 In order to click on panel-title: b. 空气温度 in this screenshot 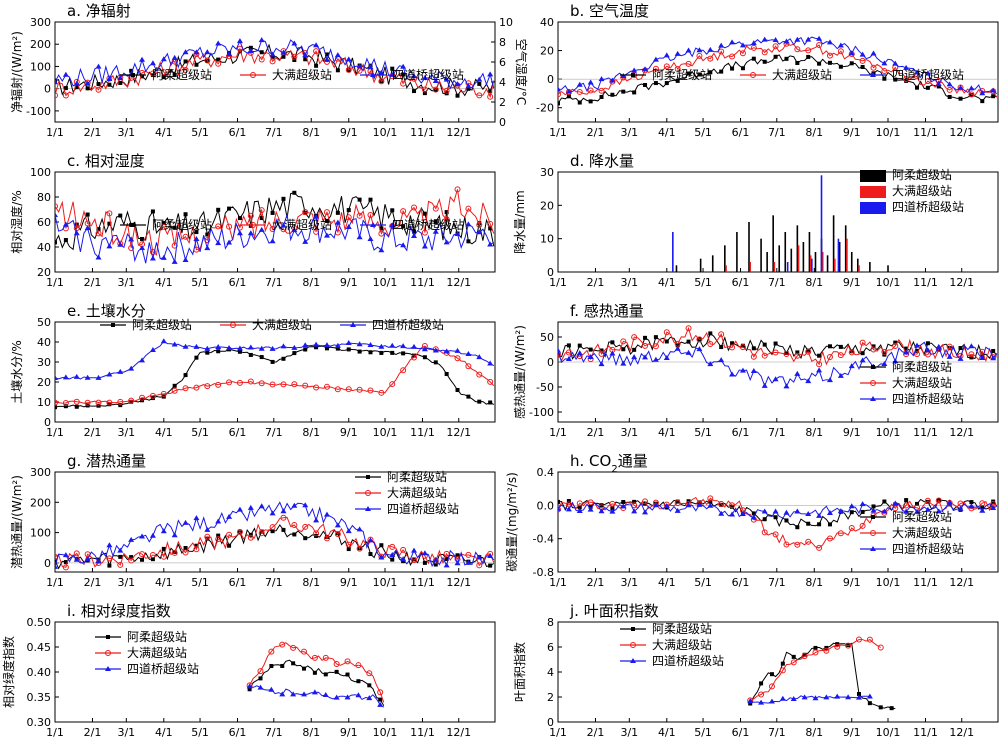, I will do `click(609, 11)`.